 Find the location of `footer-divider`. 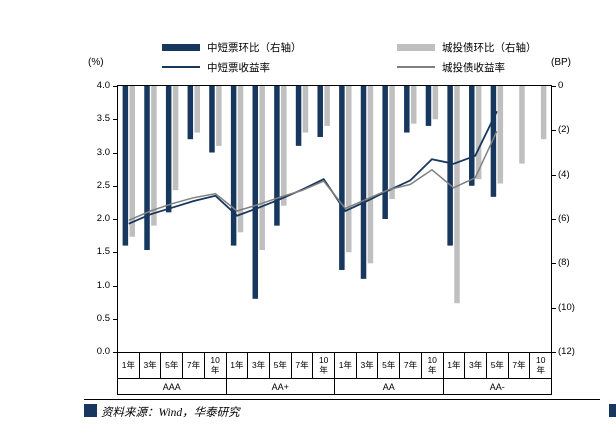

footer-divider is located at coordinates (342, 399).